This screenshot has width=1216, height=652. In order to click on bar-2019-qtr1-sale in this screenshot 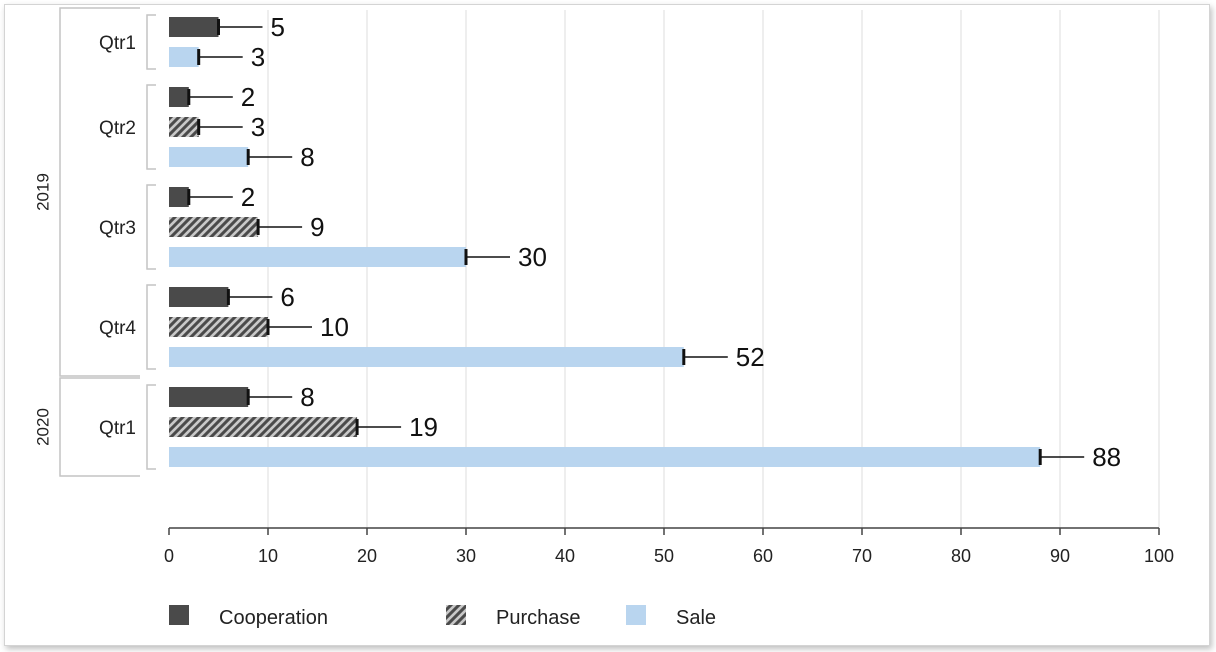, I will do `click(184, 57)`.